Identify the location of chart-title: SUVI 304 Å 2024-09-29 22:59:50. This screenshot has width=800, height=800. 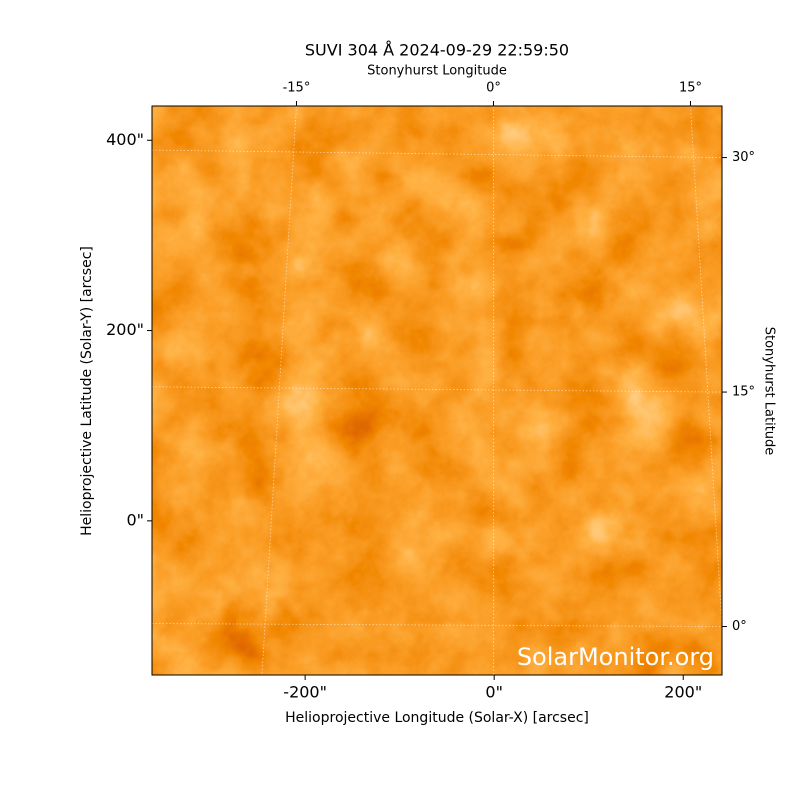
(437, 50).